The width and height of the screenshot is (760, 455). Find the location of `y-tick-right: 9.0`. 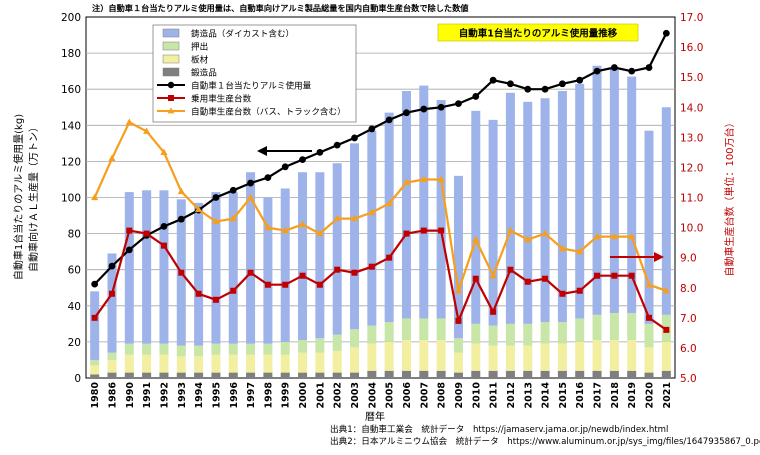

y-tick-right: 9.0 is located at coordinates (688, 259).